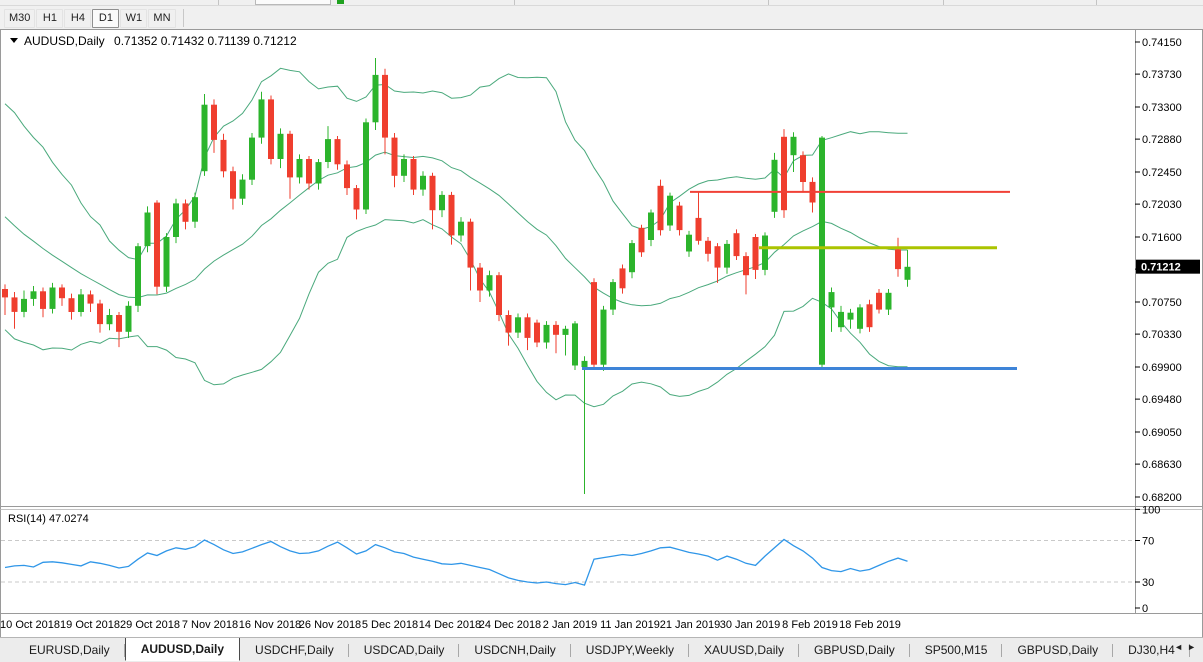  Describe the element at coordinates (64, 41) in the screenshot. I see `chart-symbol-label: AUDUSD,Daily` at that location.